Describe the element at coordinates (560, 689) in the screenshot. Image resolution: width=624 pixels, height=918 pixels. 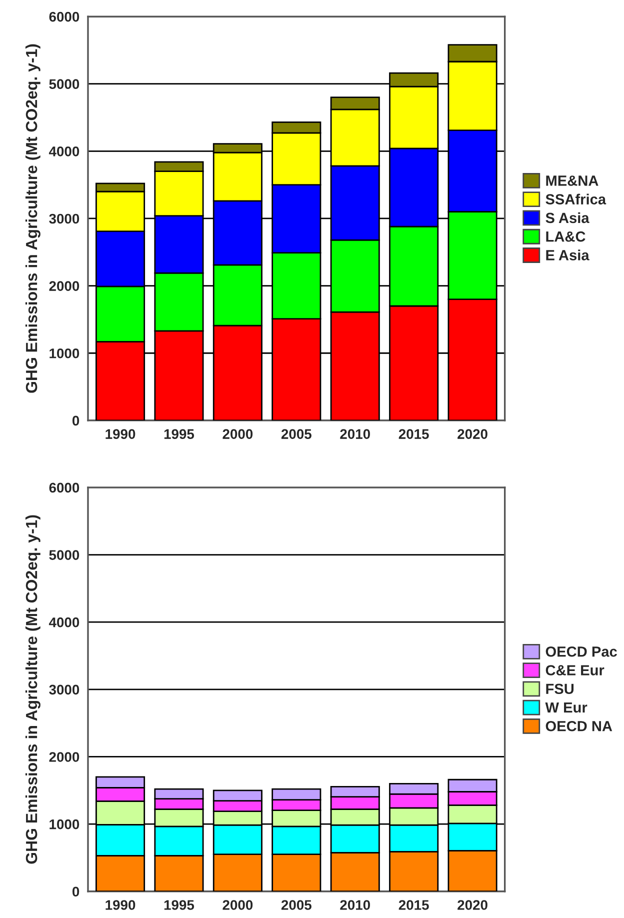
I see `legend-label: FSU` at that location.